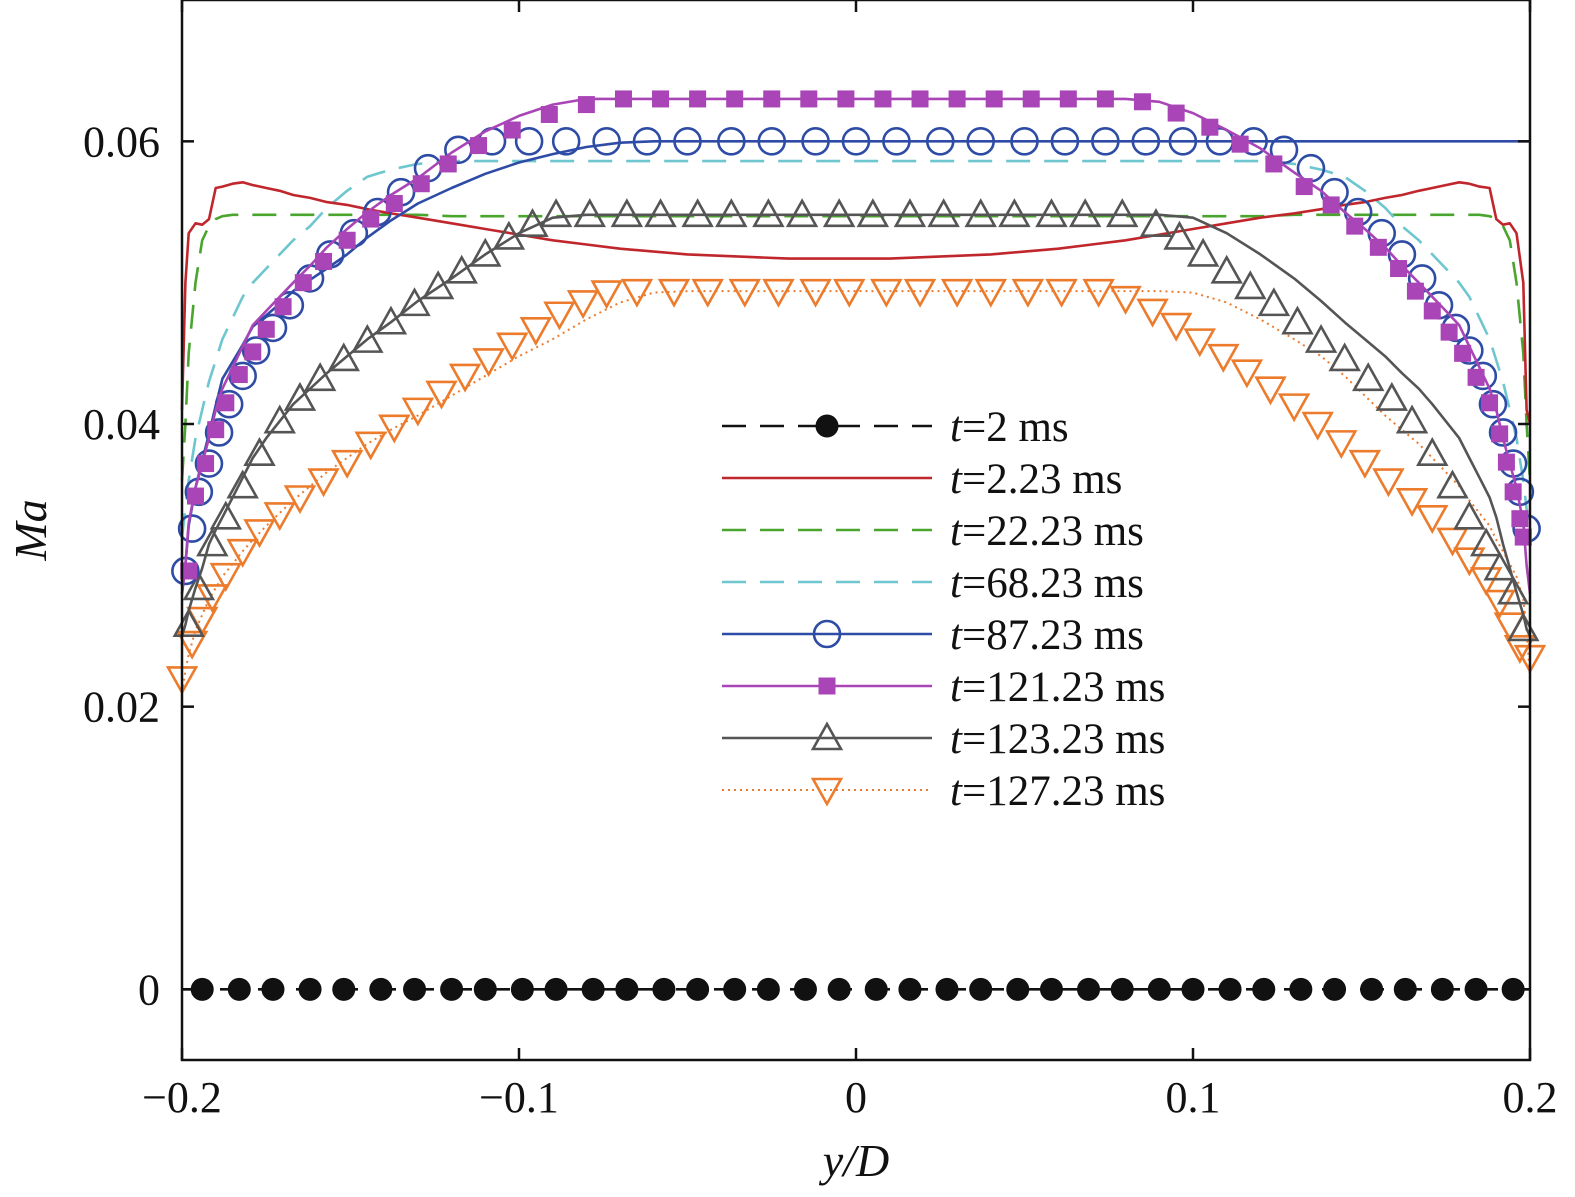 The width and height of the screenshot is (1575, 1197). What do you see at coordinates (1193, 1097) in the screenshot?
I see `x-tick-label: 0.1` at bounding box center [1193, 1097].